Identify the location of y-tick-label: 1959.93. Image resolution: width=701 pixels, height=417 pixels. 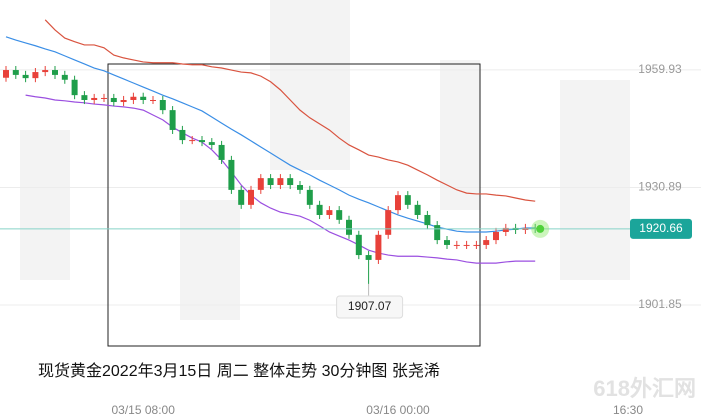
(660, 69).